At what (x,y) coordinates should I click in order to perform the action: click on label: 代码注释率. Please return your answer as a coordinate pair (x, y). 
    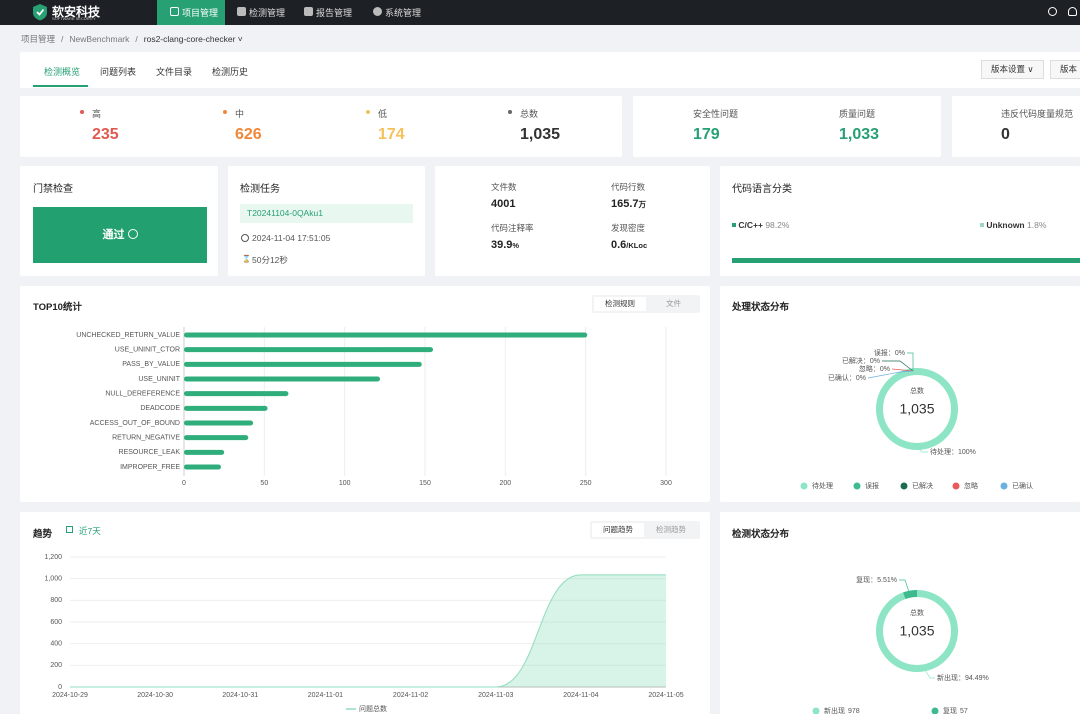
    Looking at the image, I should click on (512, 228).